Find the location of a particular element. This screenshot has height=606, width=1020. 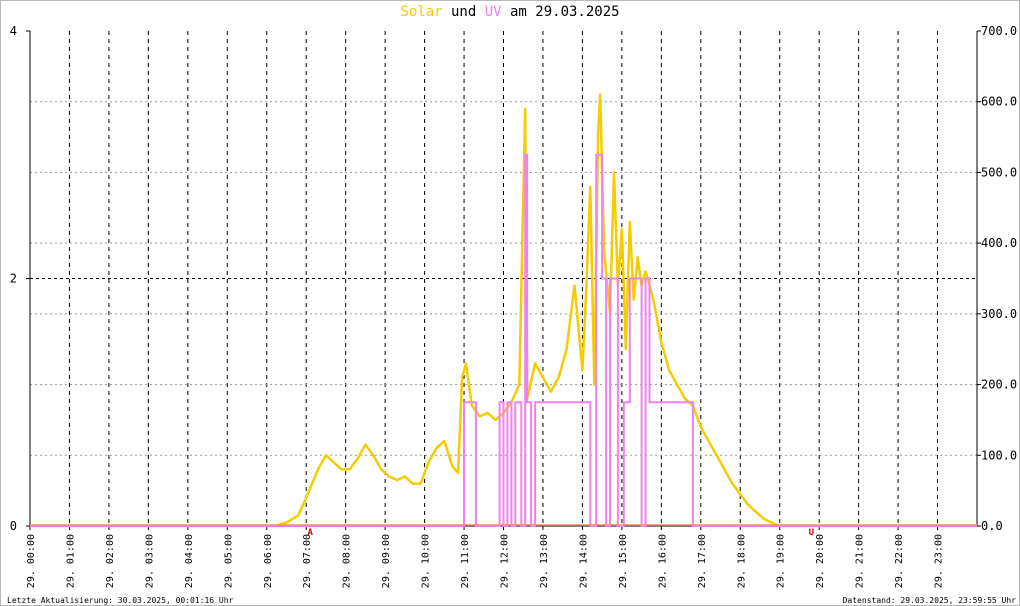

x-tick-label-14: 29. 14:00 is located at coordinates (583, 561).